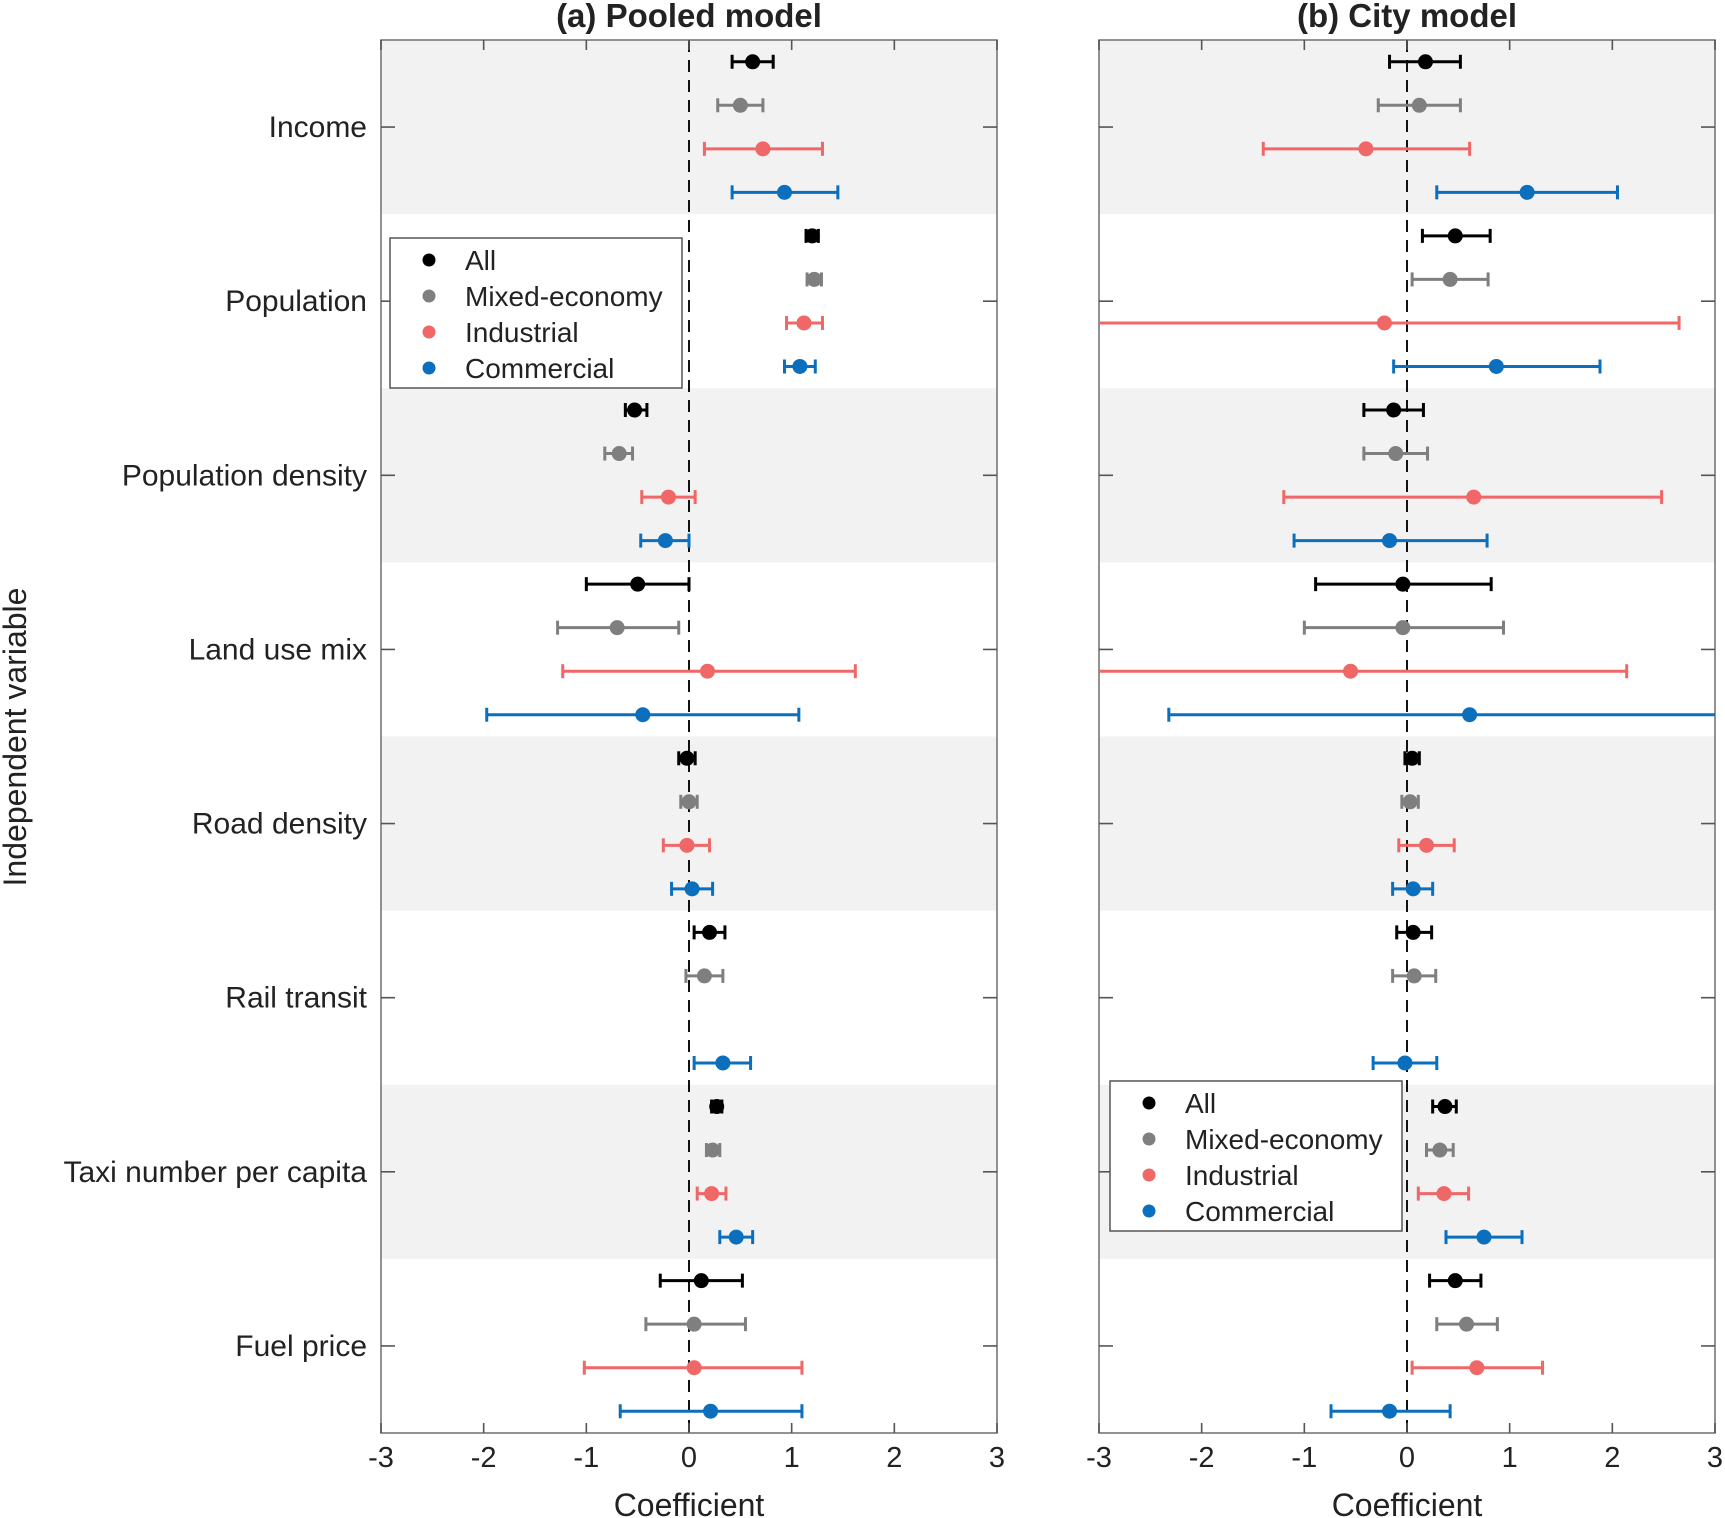 This screenshot has height=1518, width=1725. I want to click on point-commercial-fuel-price, so click(1390, 1411).